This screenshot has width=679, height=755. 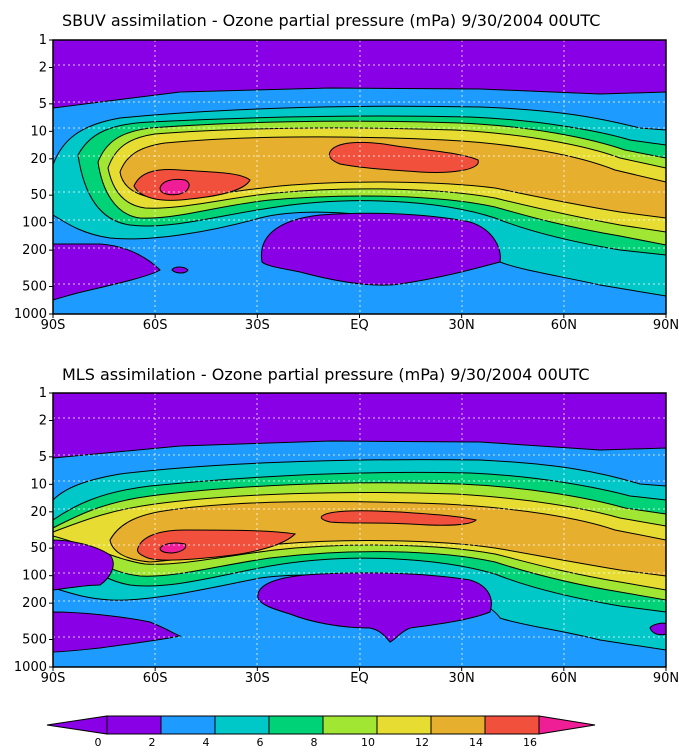 What do you see at coordinates (107, 272) in the screenshot?
I see `panel1-sh-low` at bounding box center [107, 272].